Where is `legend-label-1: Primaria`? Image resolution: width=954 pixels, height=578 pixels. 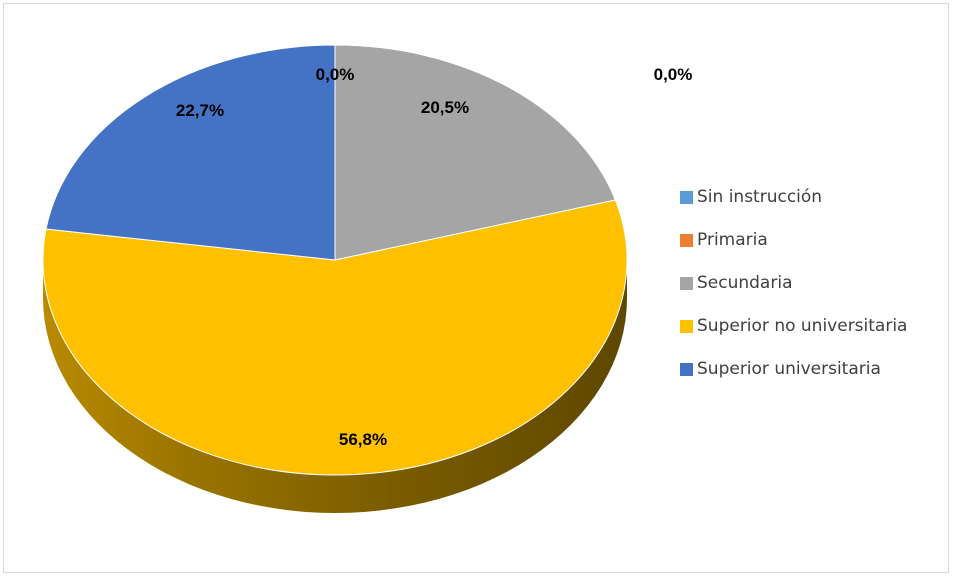 legend-label-1: Primaria is located at coordinates (732, 240).